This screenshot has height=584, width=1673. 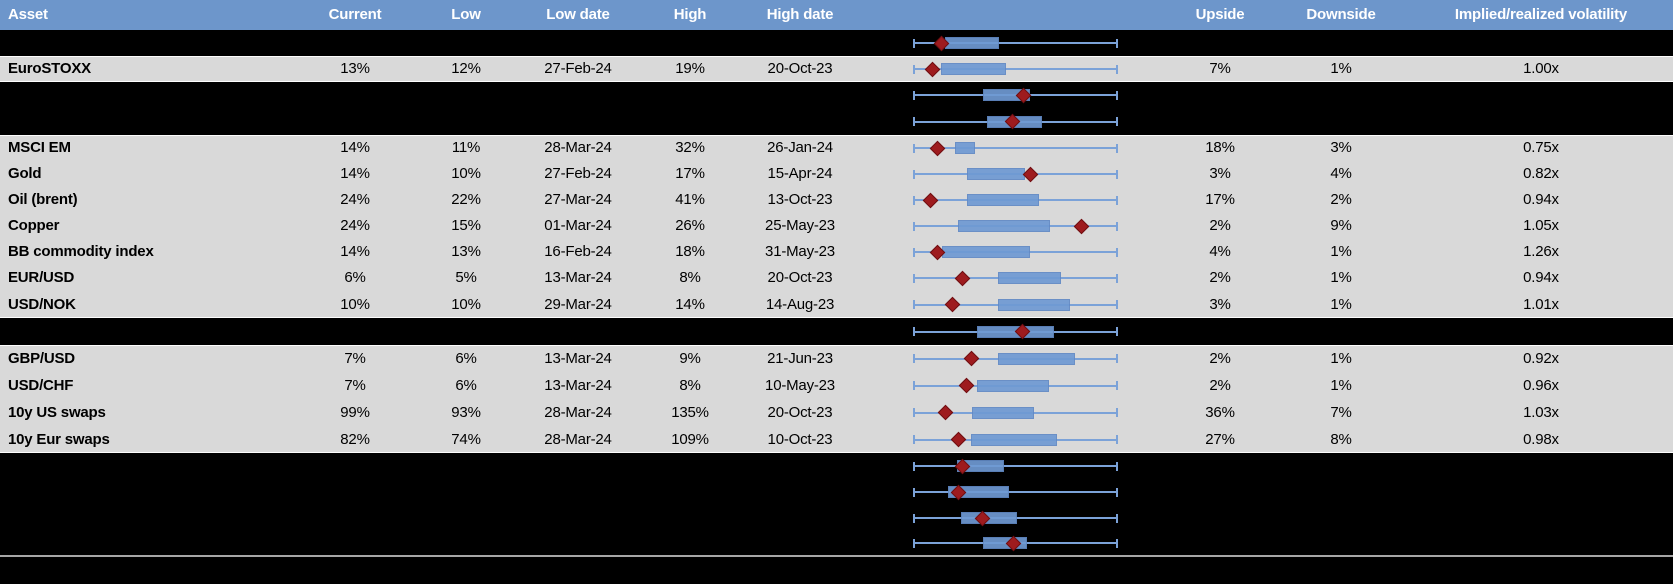 What do you see at coordinates (1341, 439) in the screenshot?
I see `downside-cell: 8%` at bounding box center [1341, 439].